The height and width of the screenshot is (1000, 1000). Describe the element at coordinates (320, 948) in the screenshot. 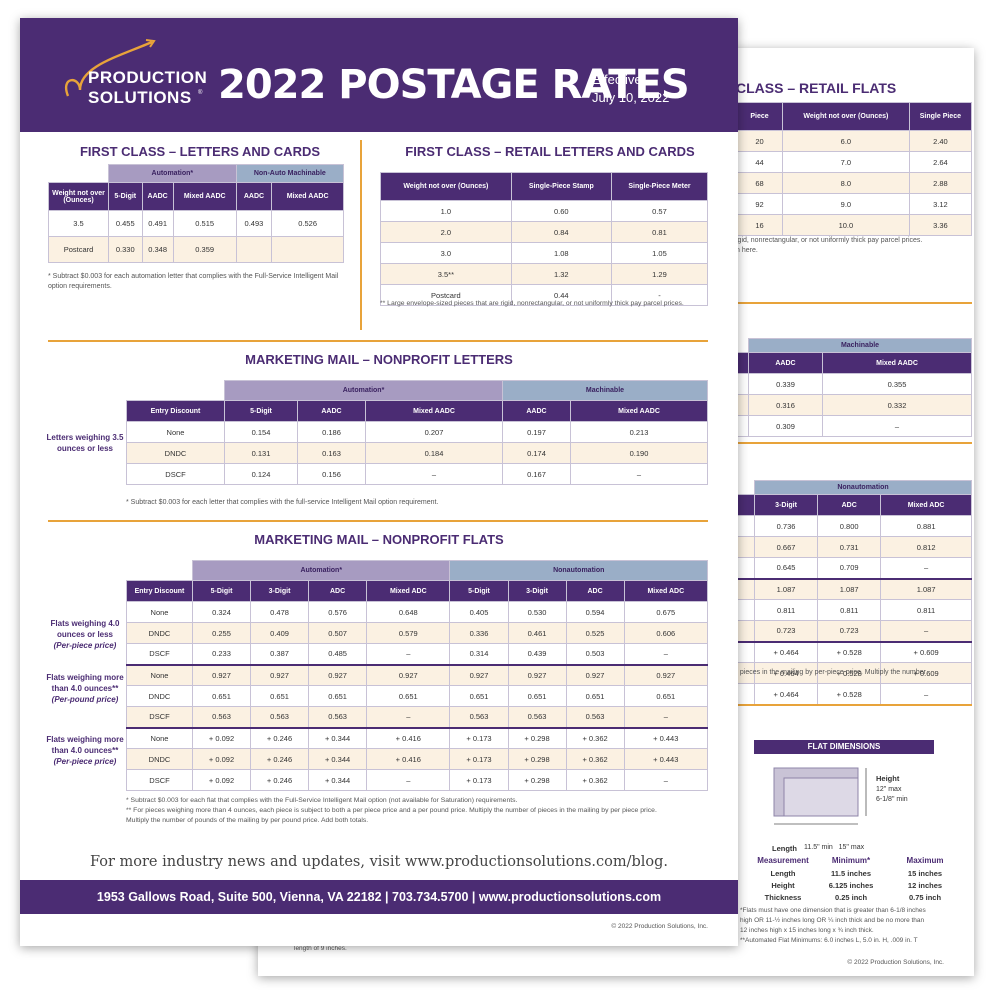

I see `length-note: length of 9 inches.` at that location.